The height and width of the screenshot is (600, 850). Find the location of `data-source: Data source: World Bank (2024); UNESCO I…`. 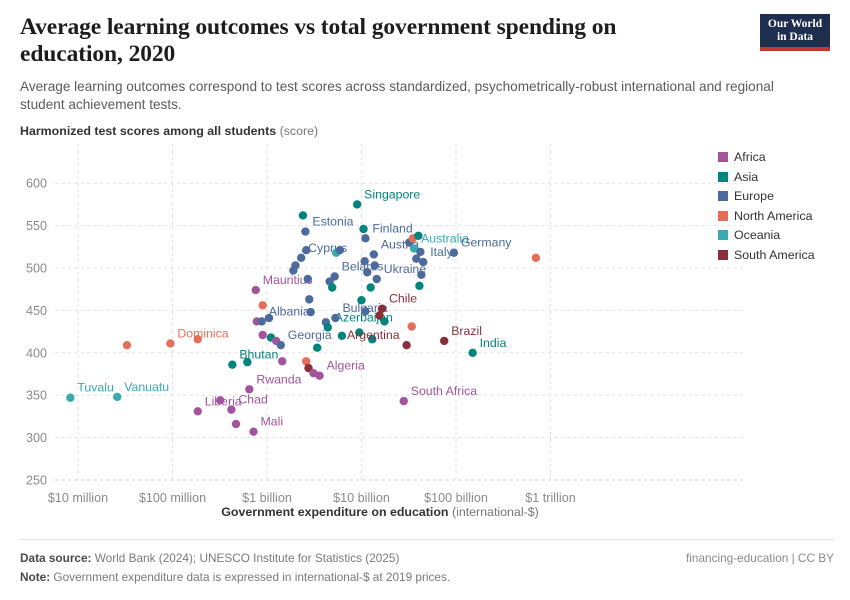

data-source: Data source: World Bank (2024); UNESCO I… is located at coordinates (209, 558).